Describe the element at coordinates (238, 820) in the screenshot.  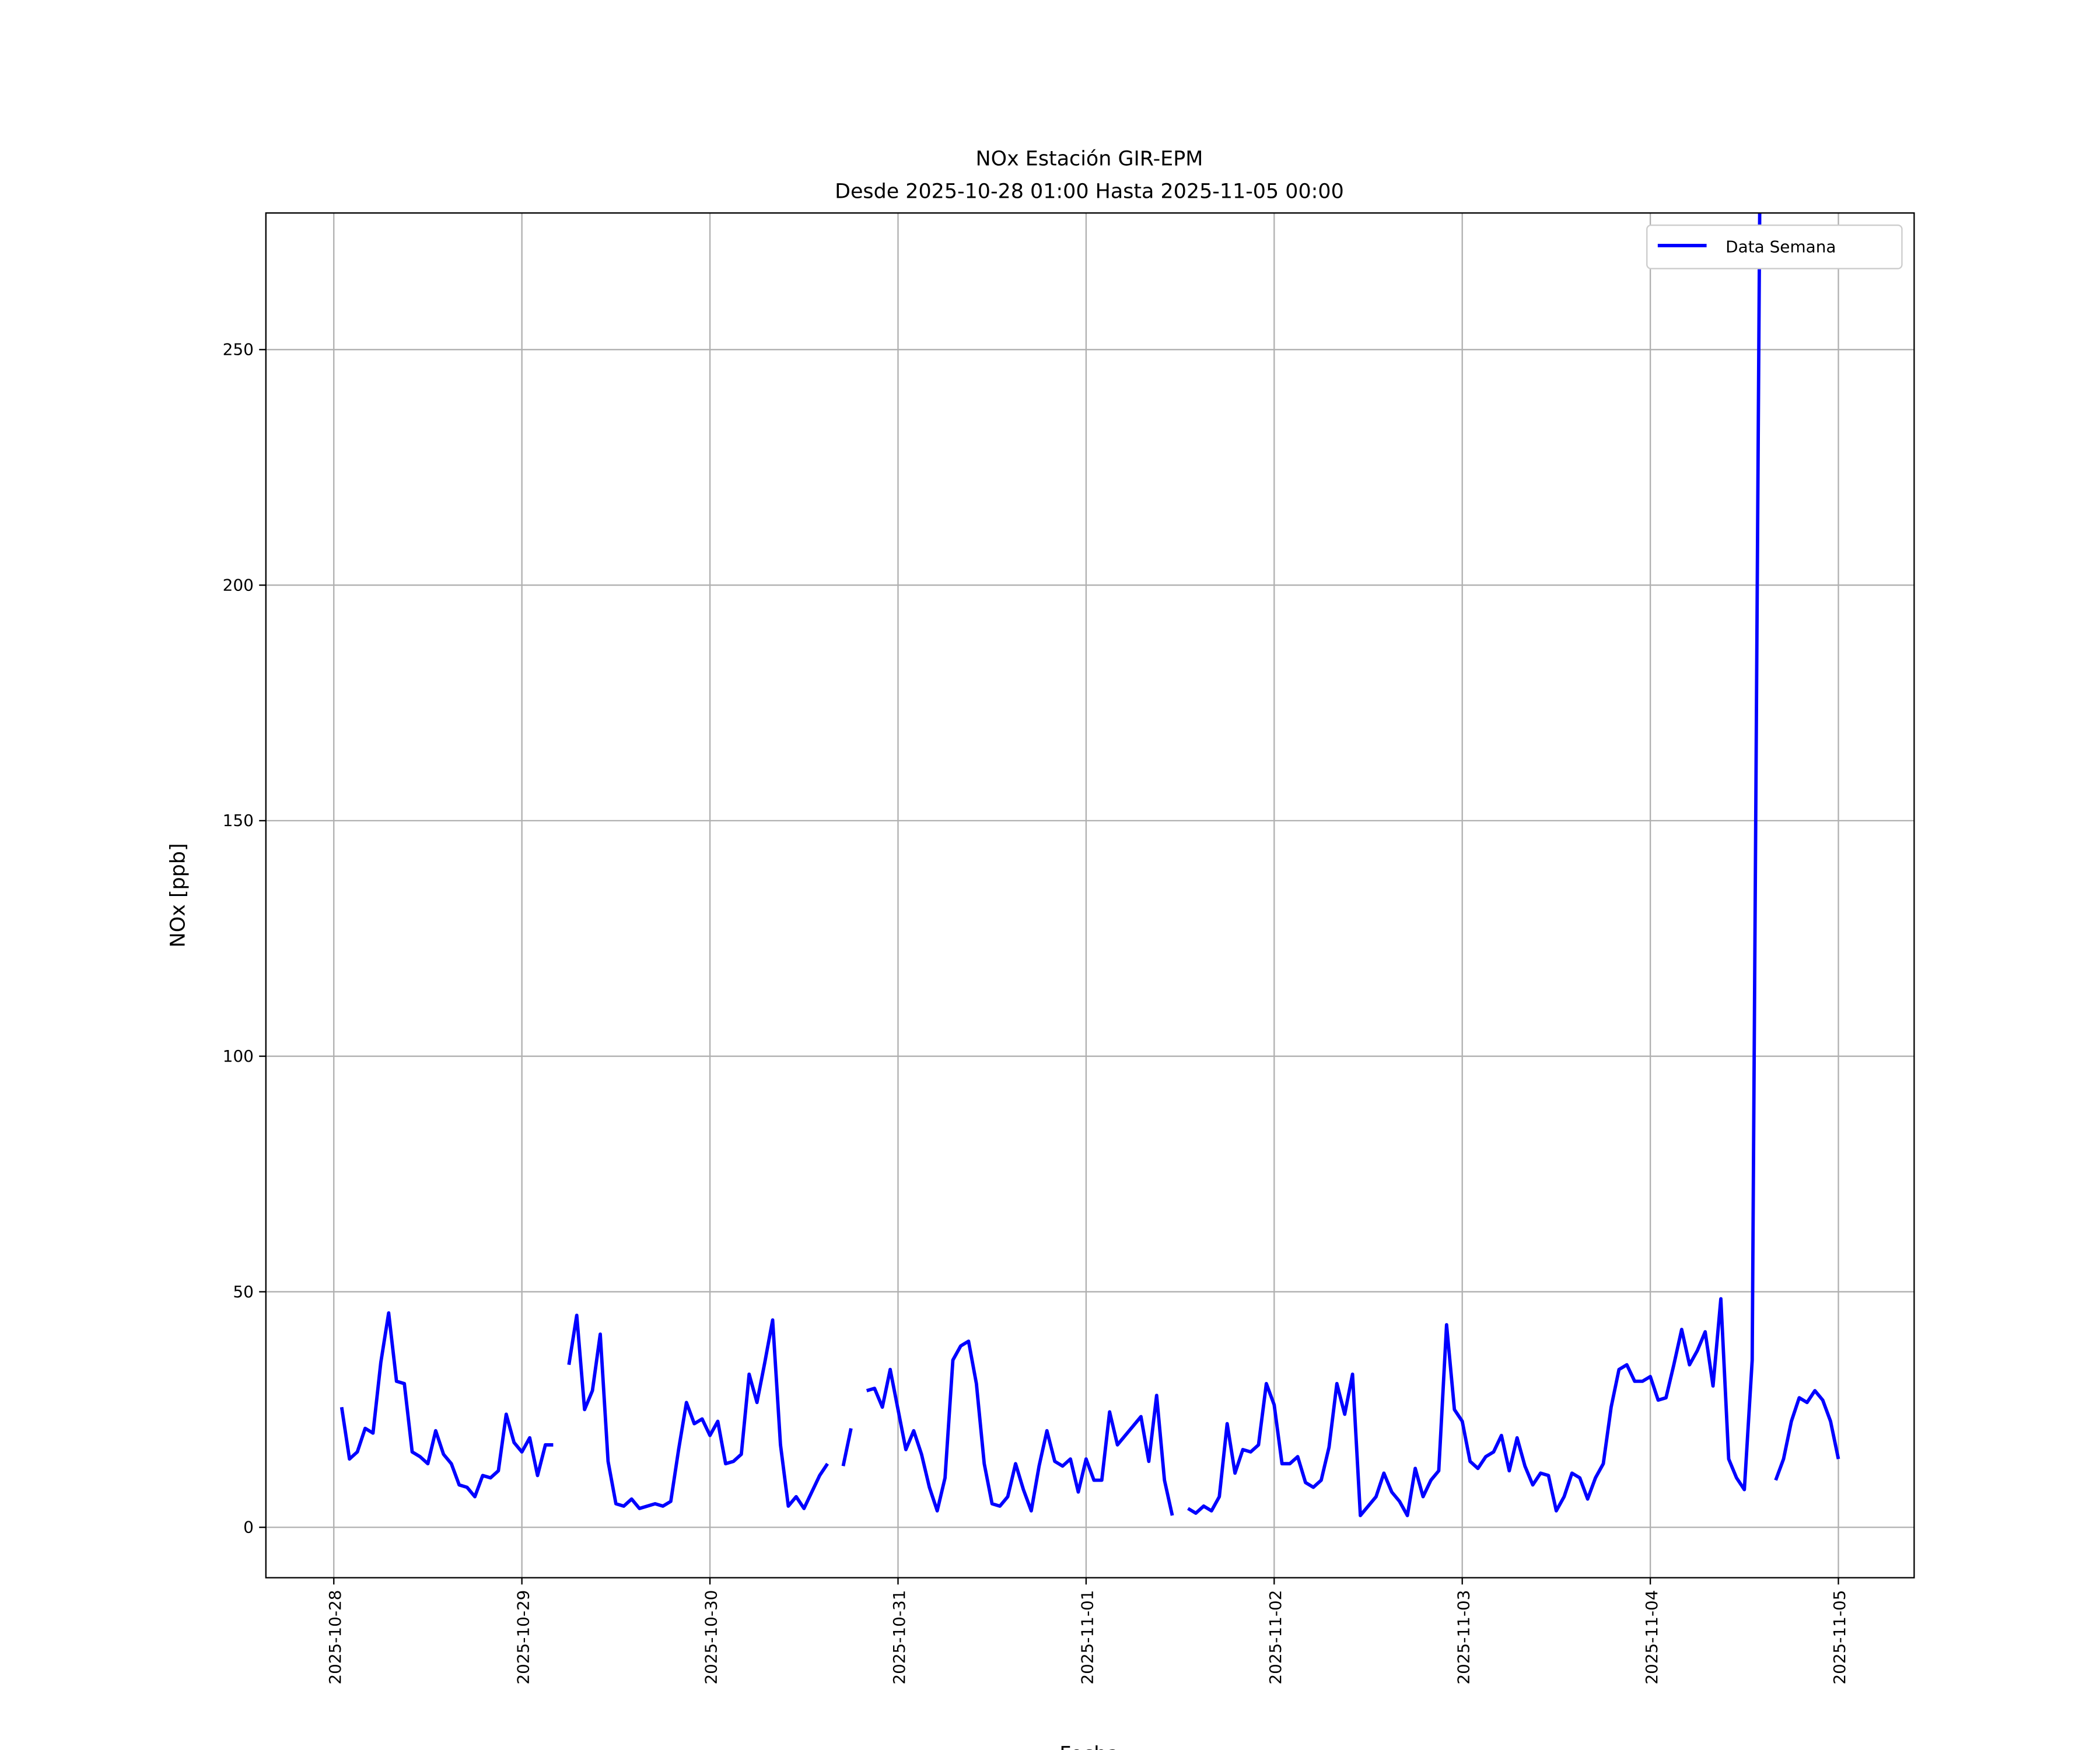
I see `y-tick-label: 150` at that location.